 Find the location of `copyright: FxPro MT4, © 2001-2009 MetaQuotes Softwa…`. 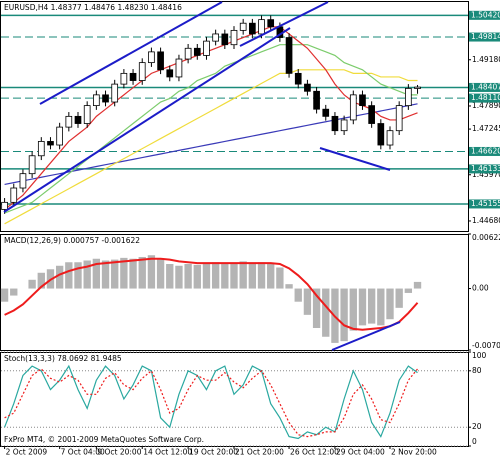

copyright: FxPro MT4, © 2001-2009 MetaQuotes Softwa… is located at coordinates (104, 439).